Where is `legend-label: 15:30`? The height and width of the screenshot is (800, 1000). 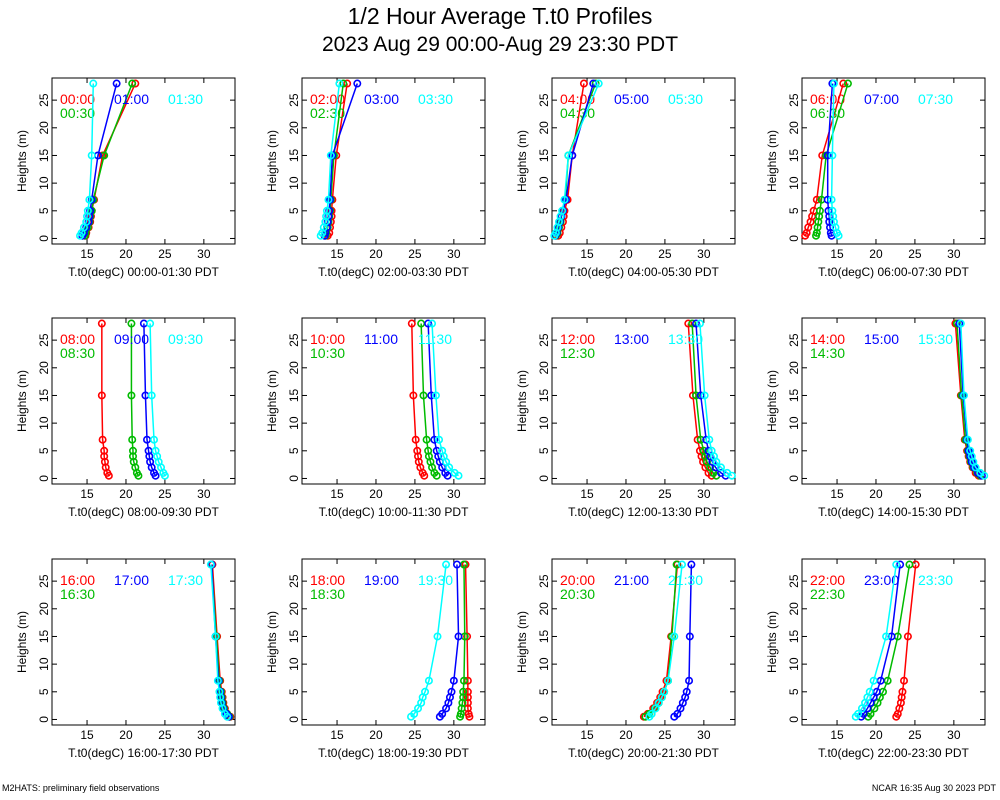 legend-label: 15:30 is located at coordinates (935, 339).